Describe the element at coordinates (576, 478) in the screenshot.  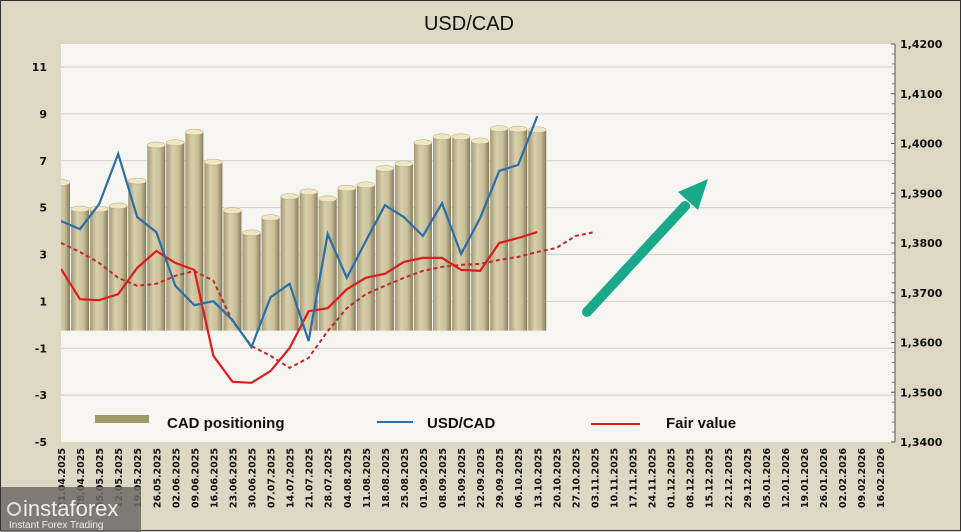
I see `x-axis-tick-label: 27.10.2025` at that location.